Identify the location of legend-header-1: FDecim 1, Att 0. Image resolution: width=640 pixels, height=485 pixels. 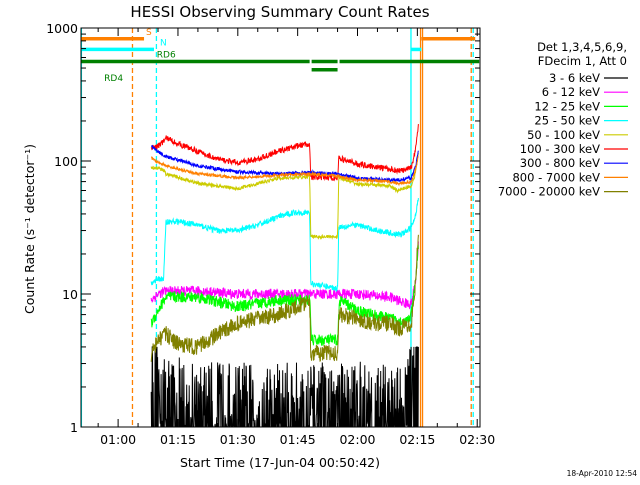
(582, 61).